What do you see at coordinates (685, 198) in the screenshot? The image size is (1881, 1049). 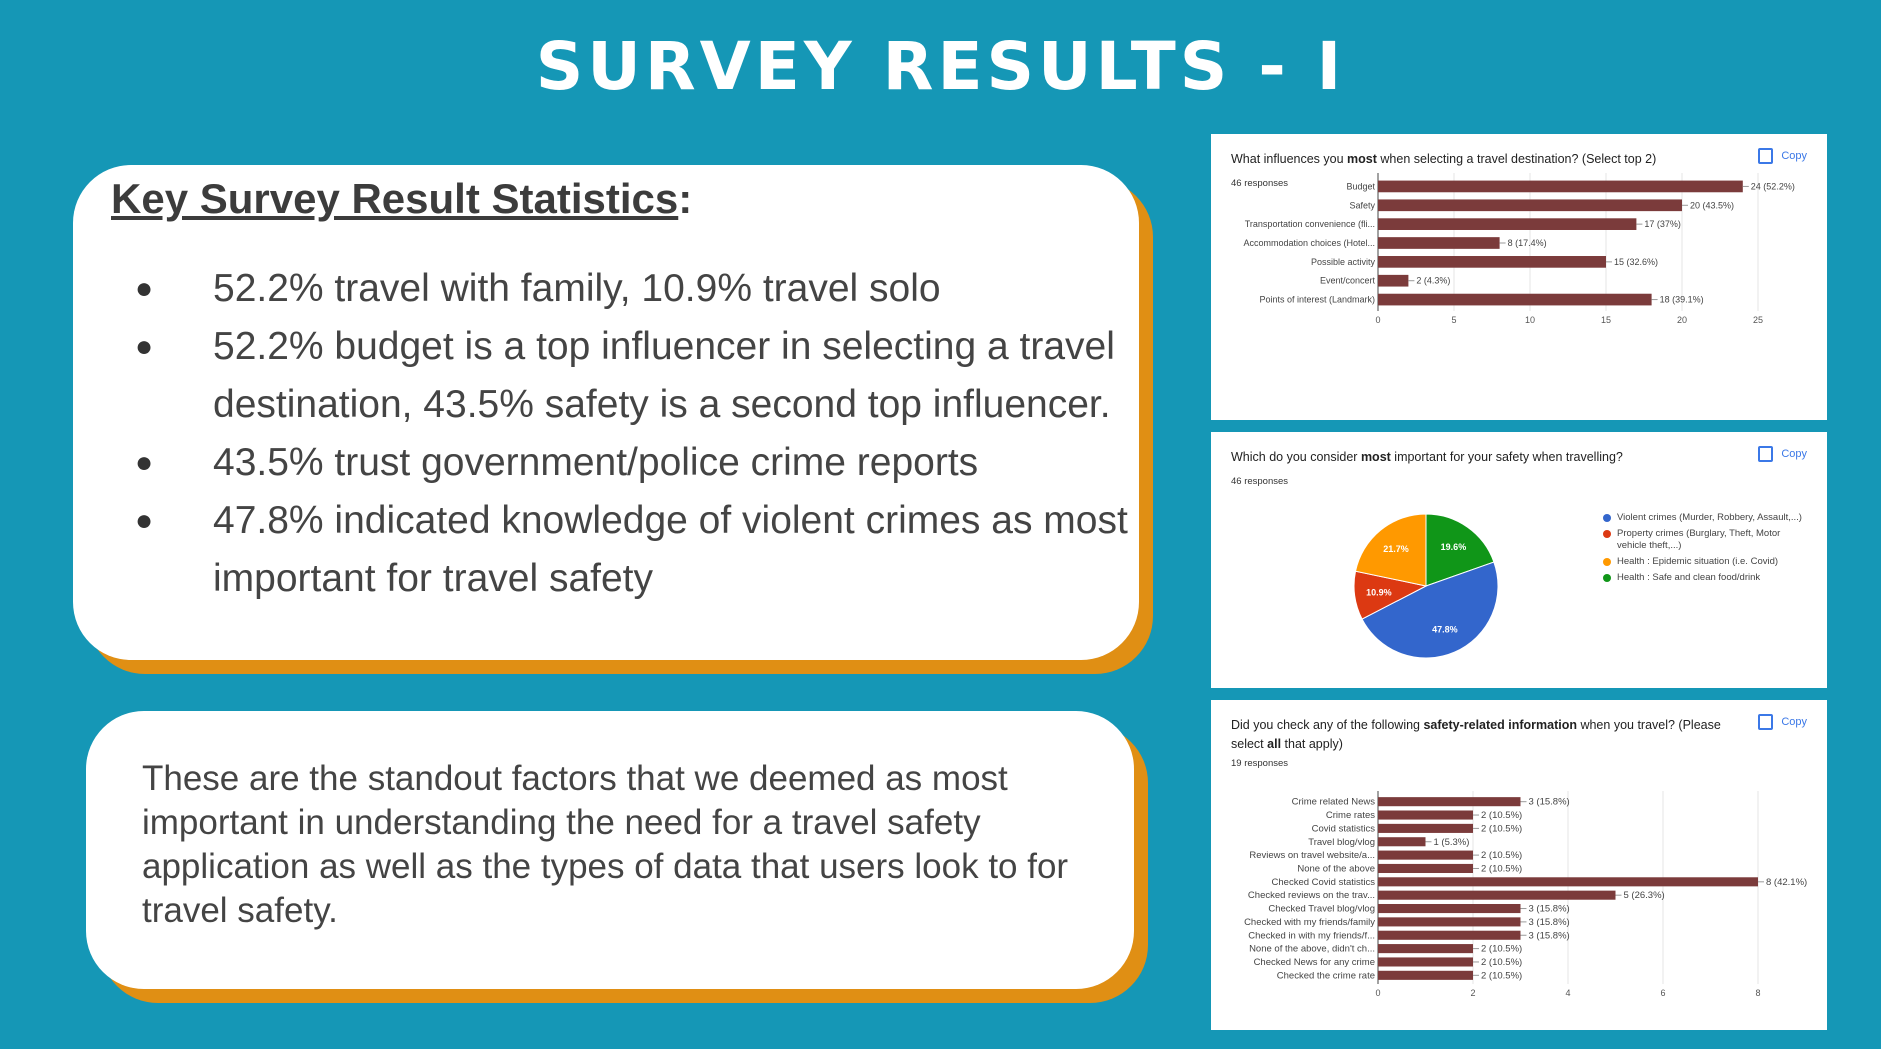 I see `stats-heading-colon: :` at bounding box center [685, 198].